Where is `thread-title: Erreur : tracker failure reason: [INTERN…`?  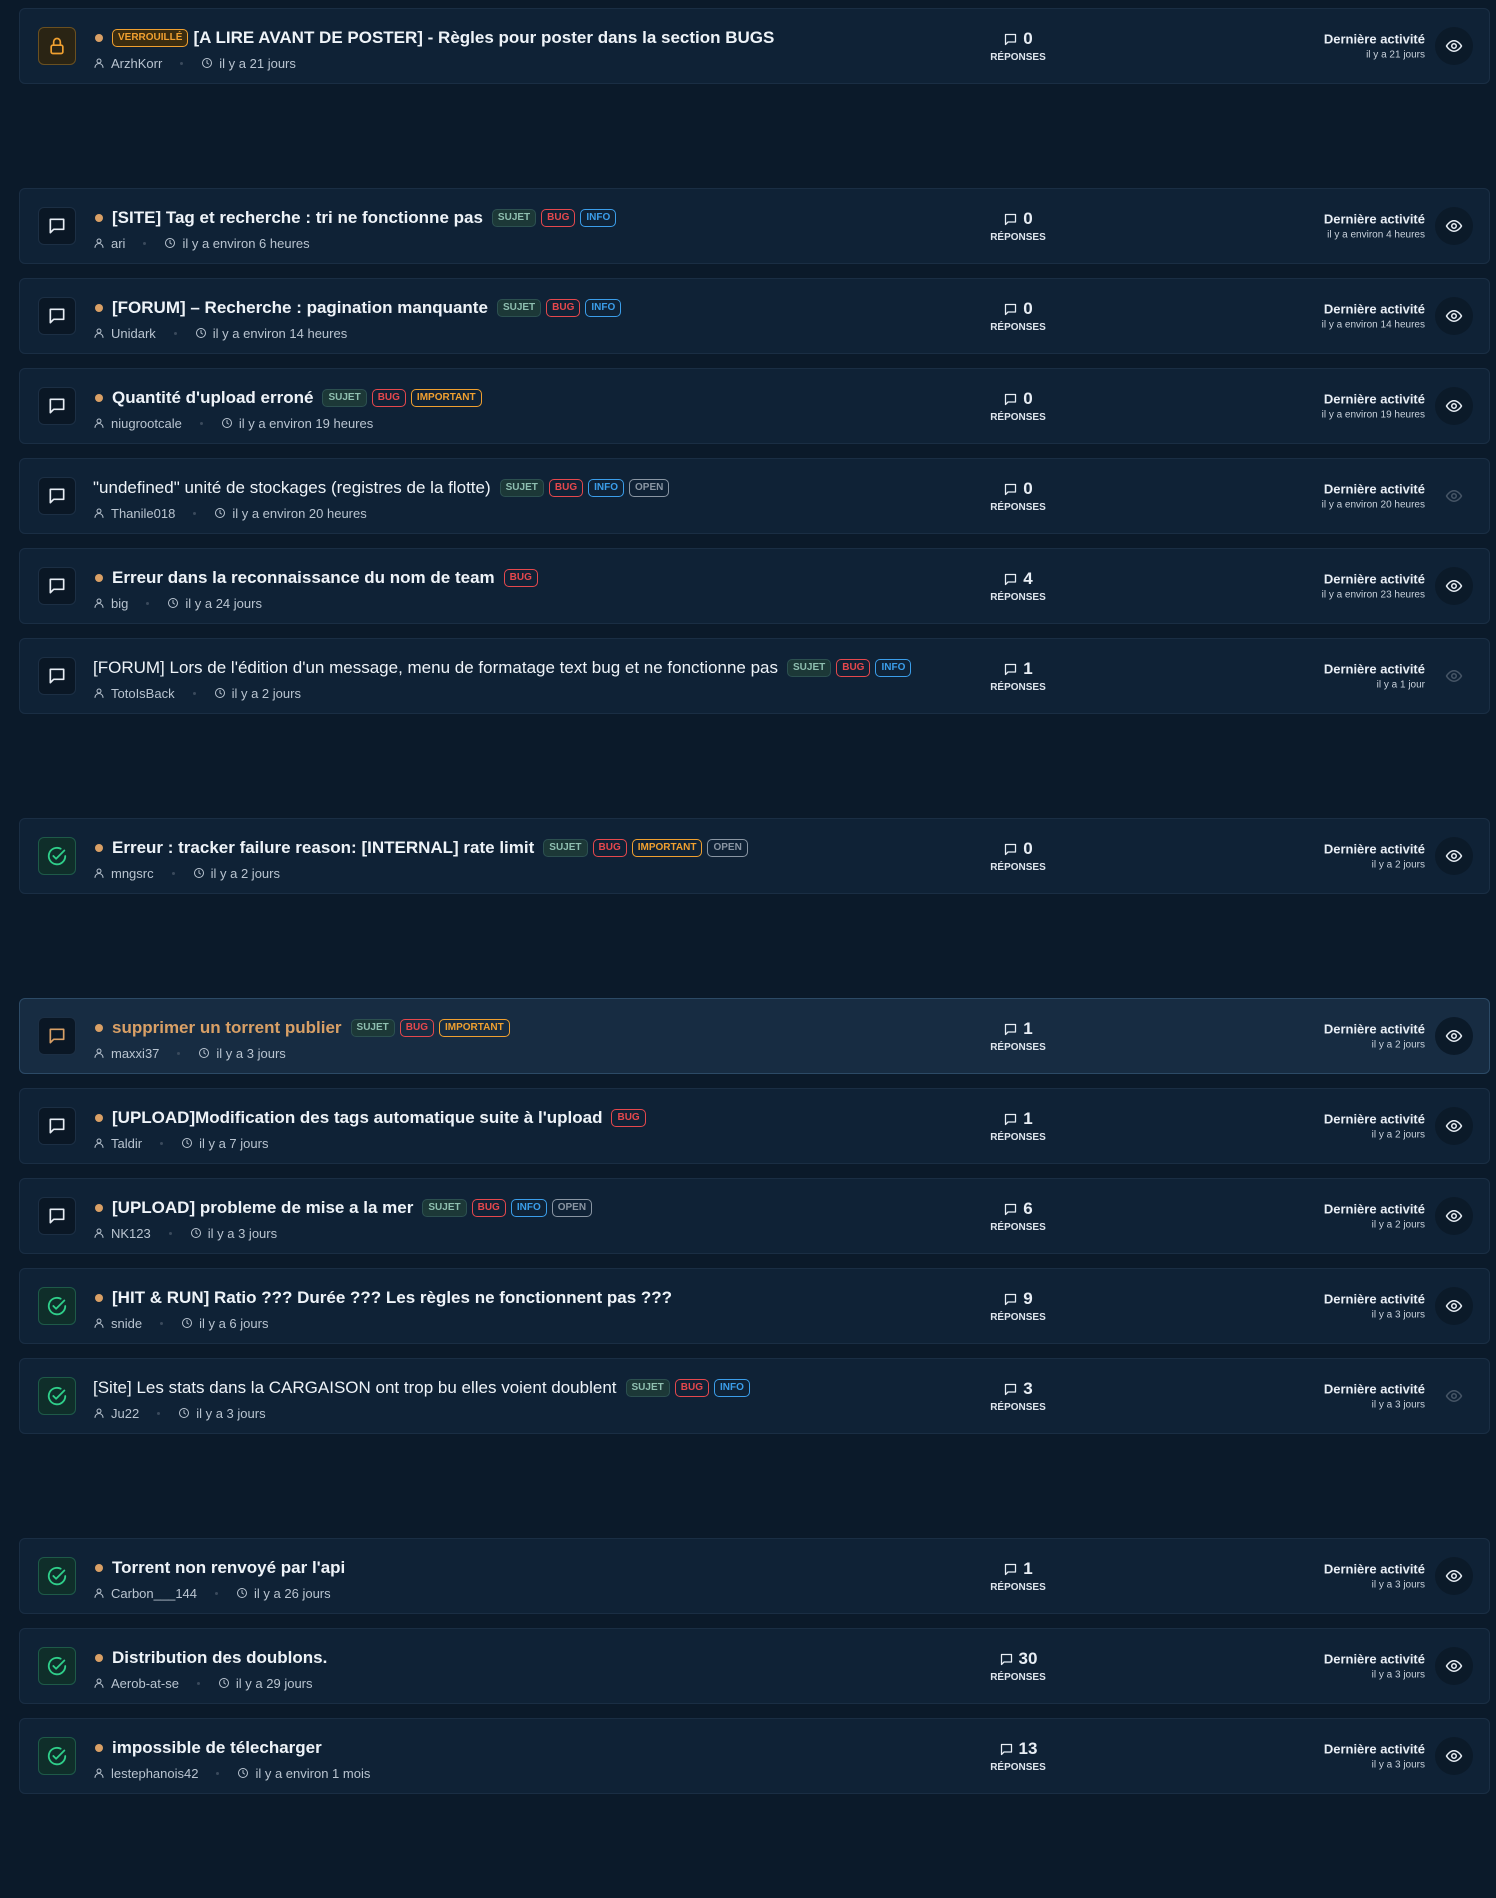 thread-title: Erreur : tracker failure reason: [INTERN… is located at coordinates (323, 847).